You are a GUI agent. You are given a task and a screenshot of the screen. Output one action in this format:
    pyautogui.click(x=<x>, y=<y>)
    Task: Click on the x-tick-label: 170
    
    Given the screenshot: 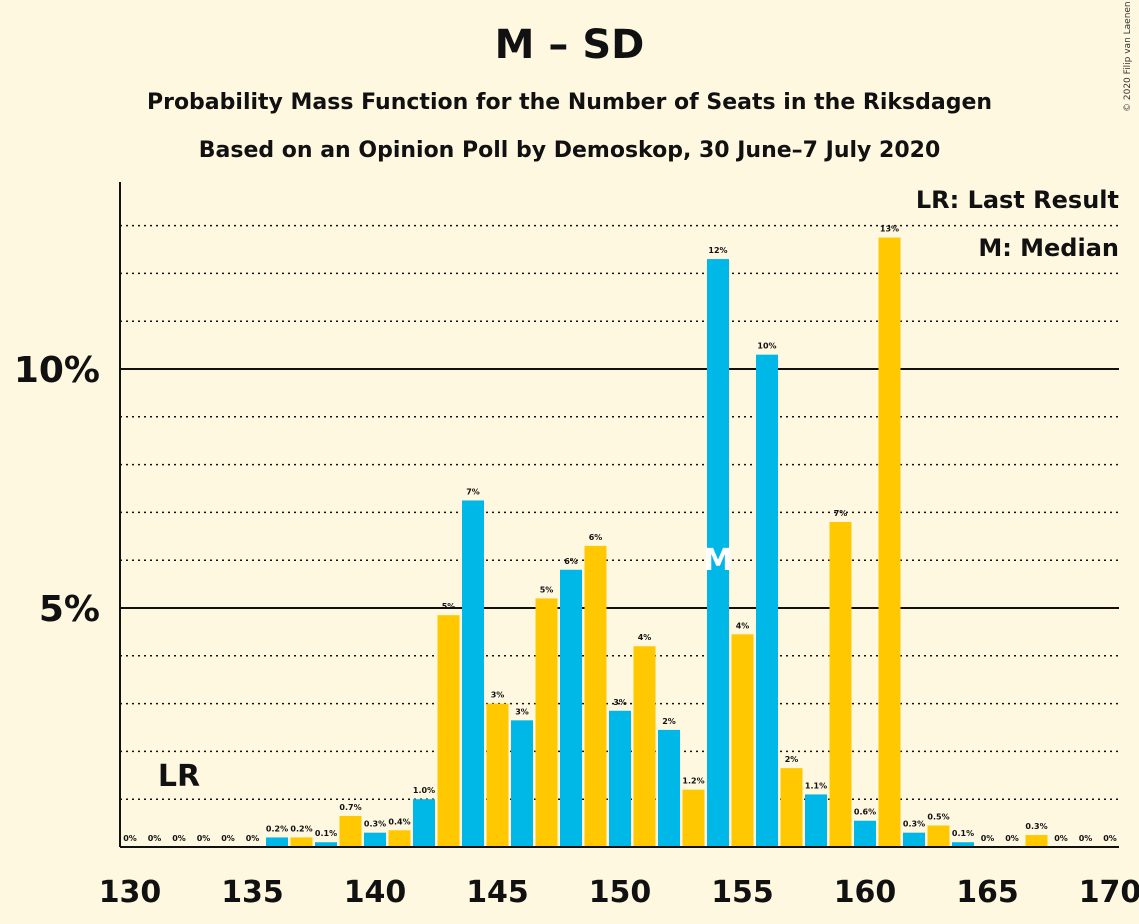 What is the action you would take?
    pyautogui.click(x=1109, y=892)
    